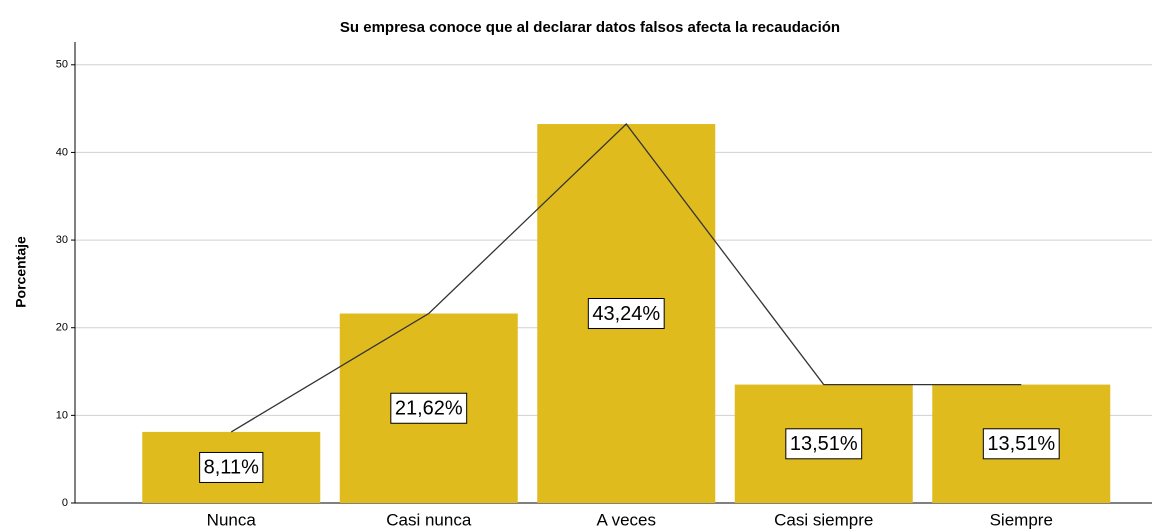  I want to click on value-label: 21,62%, so click(429, 409).